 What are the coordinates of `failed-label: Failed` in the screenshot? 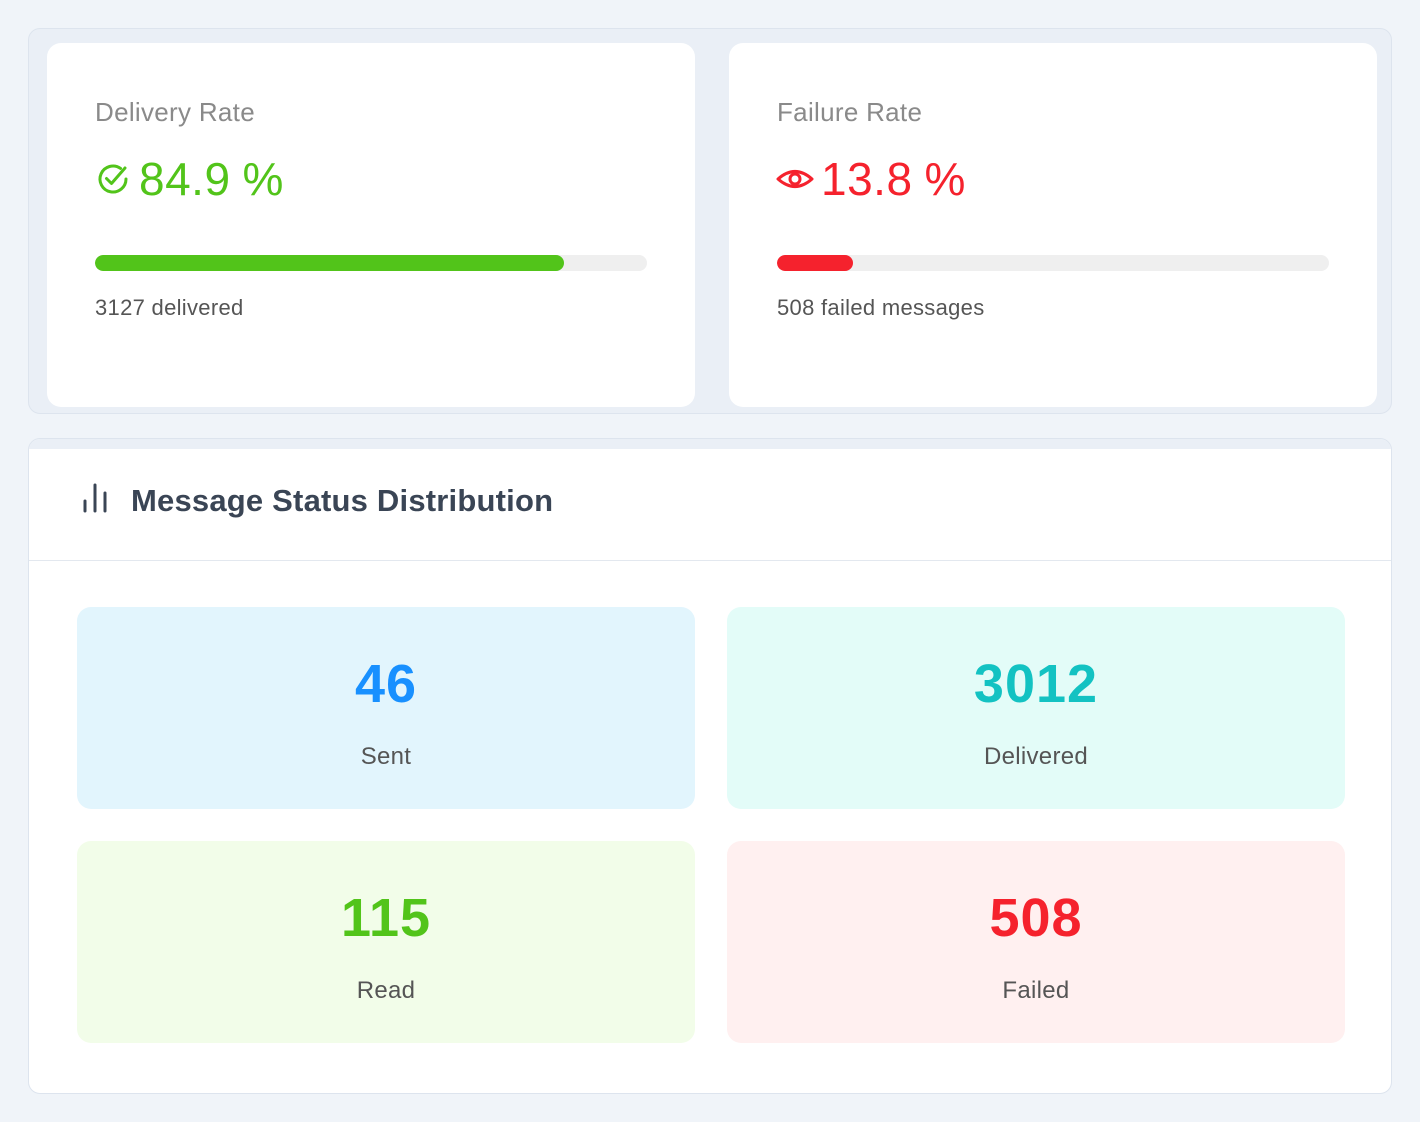 It's located at (1036, 990).